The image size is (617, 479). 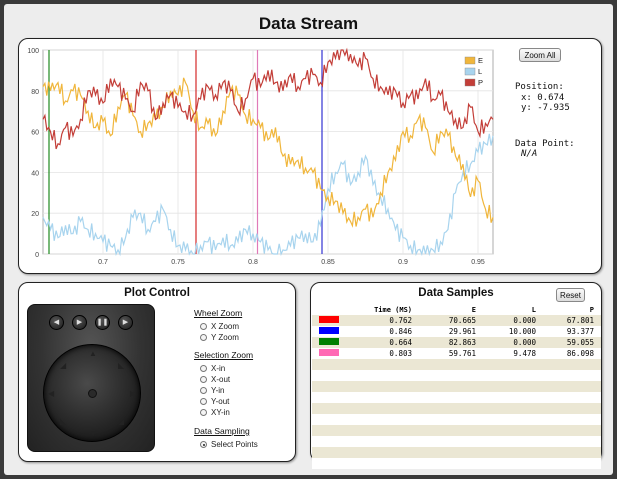 I want to click on y-tick-label: 80, so click(x=35, y=92).